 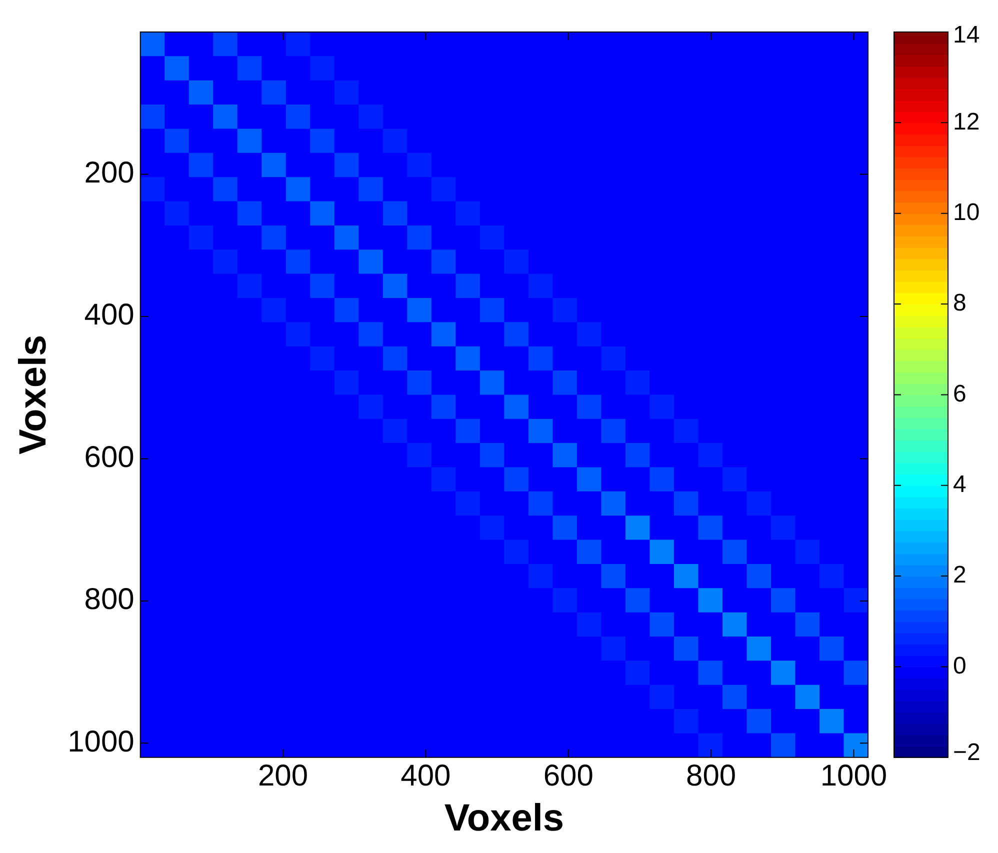 What do you see at coordinates (33, 394) in the screenshot?
I see `y-axis-title: Voxels` at bounding box center [33, 394].